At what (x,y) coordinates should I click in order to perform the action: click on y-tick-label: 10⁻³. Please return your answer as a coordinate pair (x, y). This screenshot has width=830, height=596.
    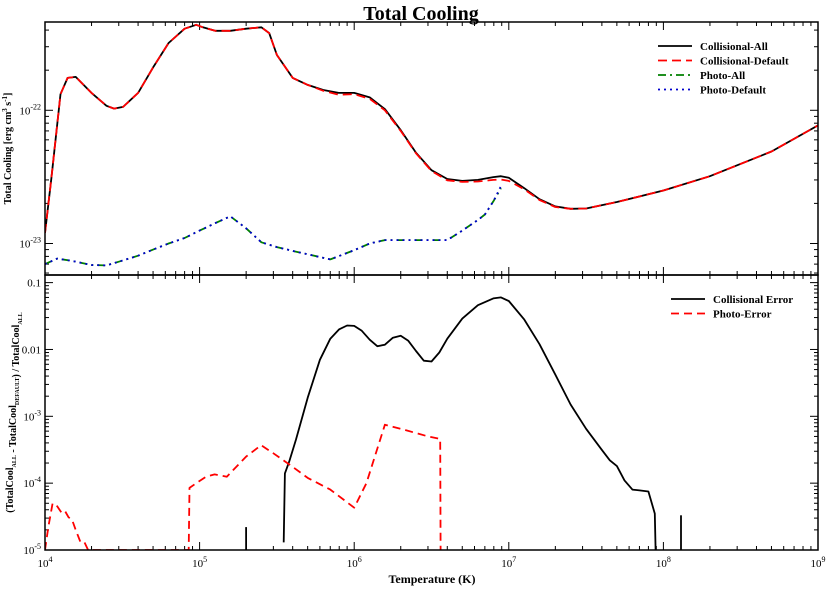
    Looking at the image, I should click on (32, 415).